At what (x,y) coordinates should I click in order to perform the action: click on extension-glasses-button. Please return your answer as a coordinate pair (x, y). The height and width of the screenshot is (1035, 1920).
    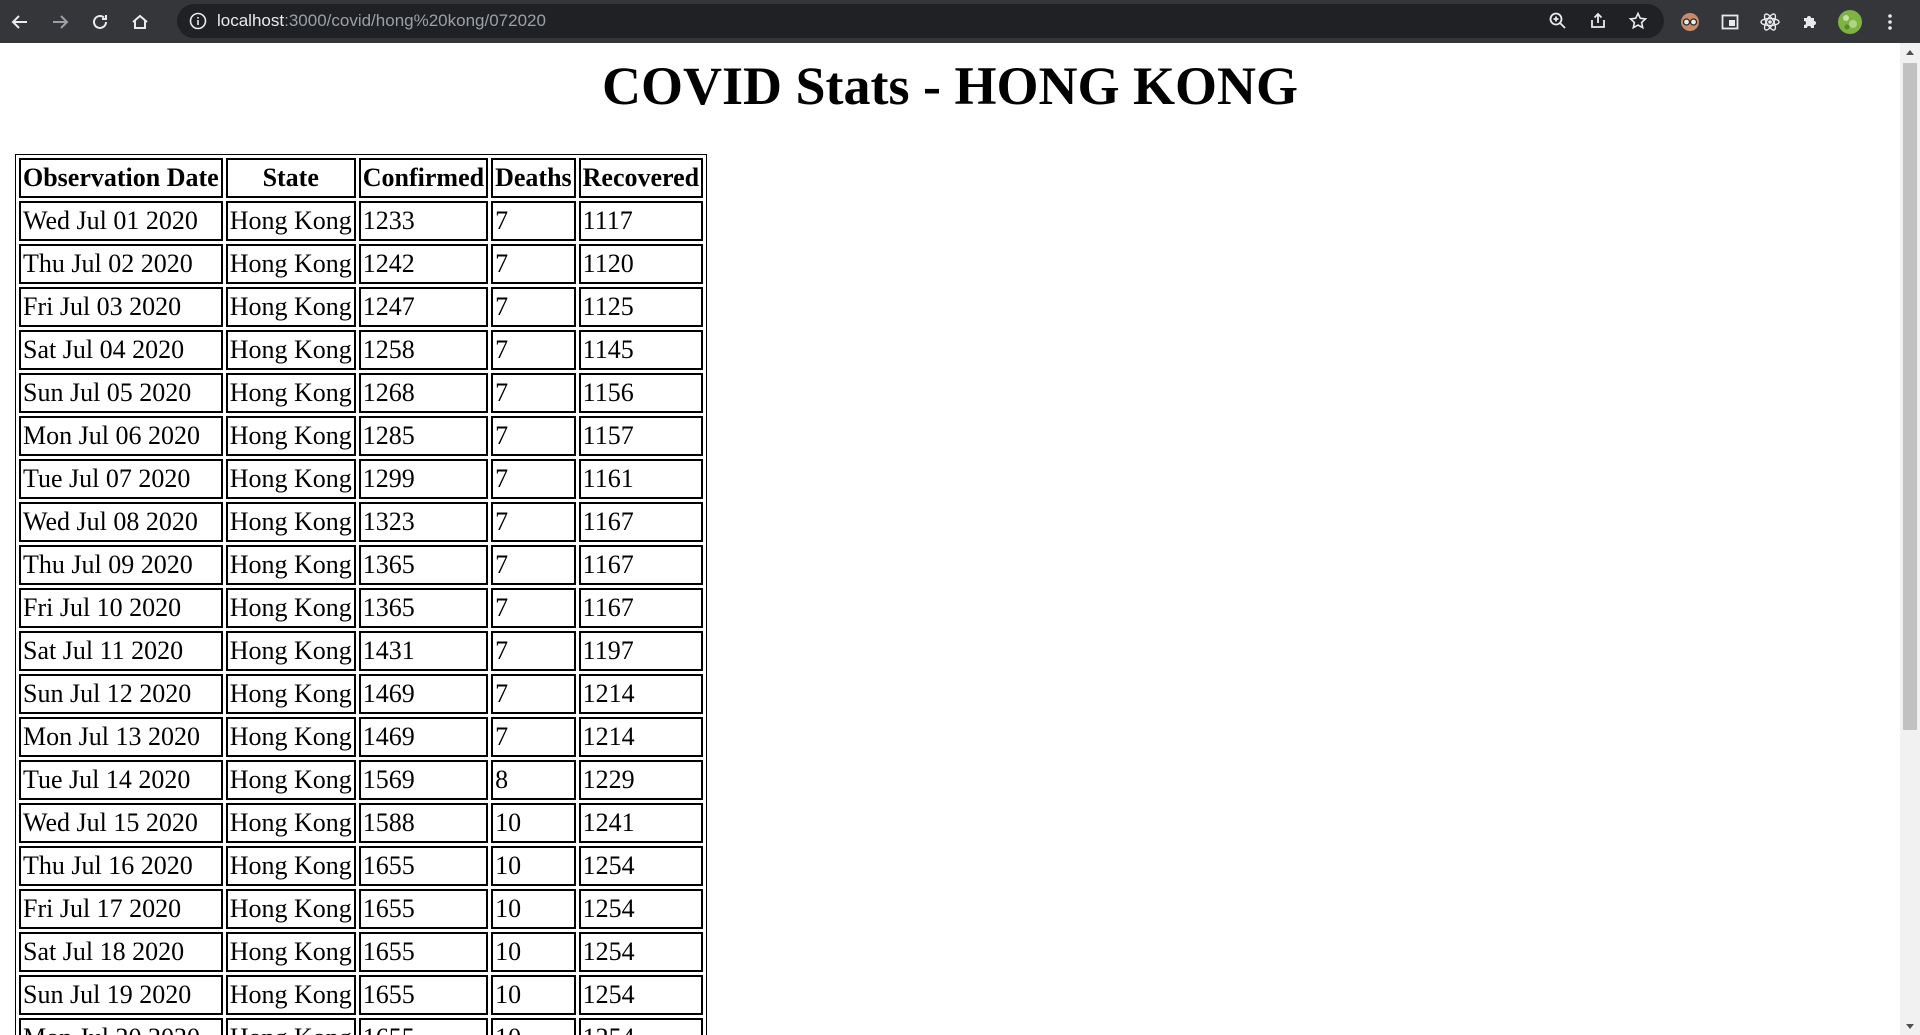
    Looking at the image, I should click on (1690, 22).